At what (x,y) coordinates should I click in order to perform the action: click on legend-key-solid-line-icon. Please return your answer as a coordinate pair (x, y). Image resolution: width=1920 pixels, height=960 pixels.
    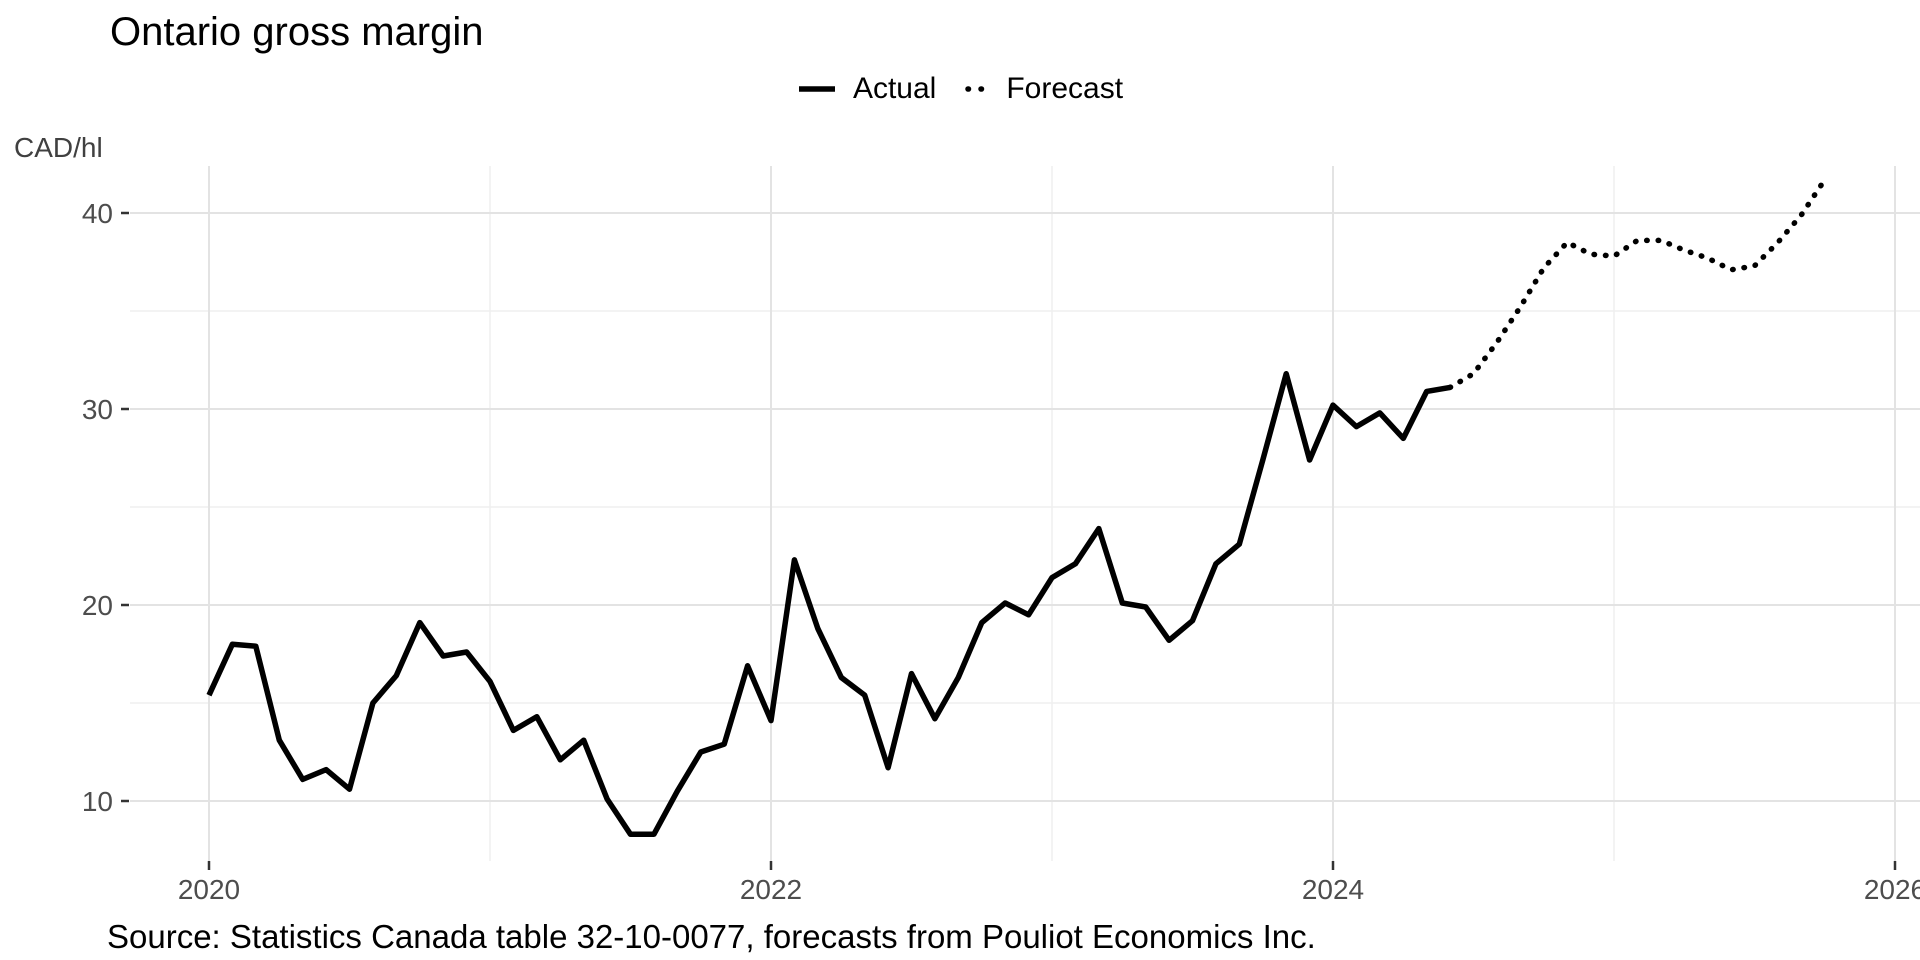
    Looking at the image, I should click on (816, 89).